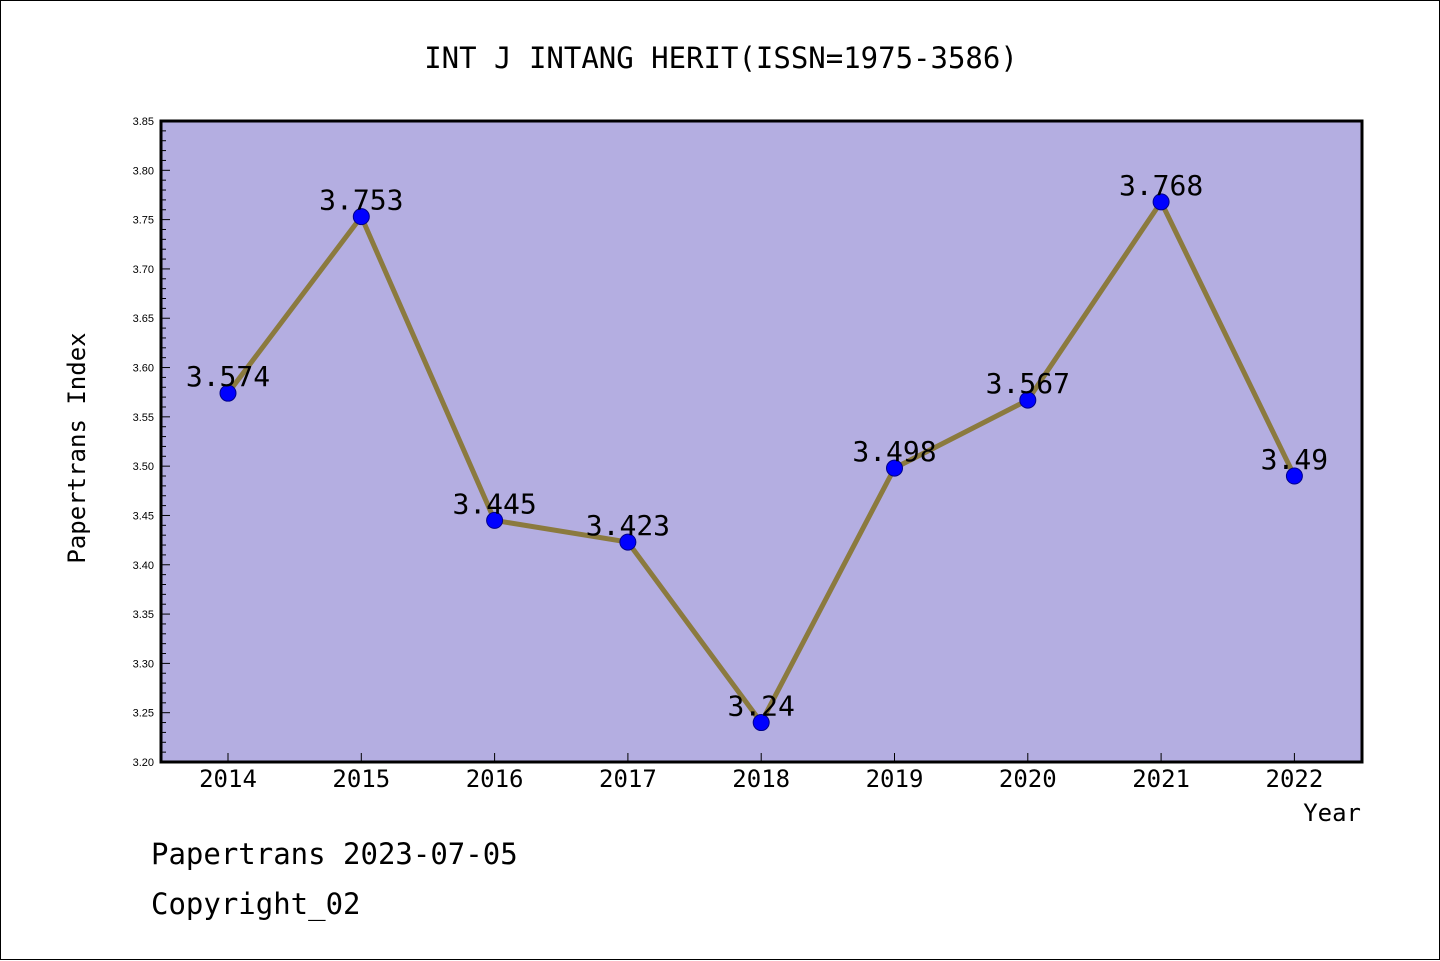  What do you see at coordinates (143, 418) in the screenshot?
I see `y-tick-label: 3.55` at bounding box center [143, 418].